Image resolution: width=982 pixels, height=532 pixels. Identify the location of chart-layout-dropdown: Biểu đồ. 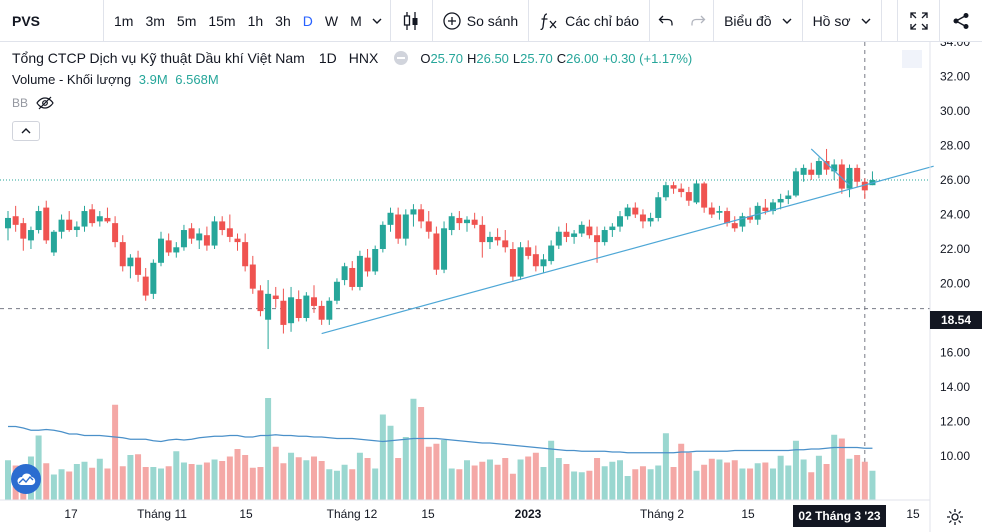
(758, 21).